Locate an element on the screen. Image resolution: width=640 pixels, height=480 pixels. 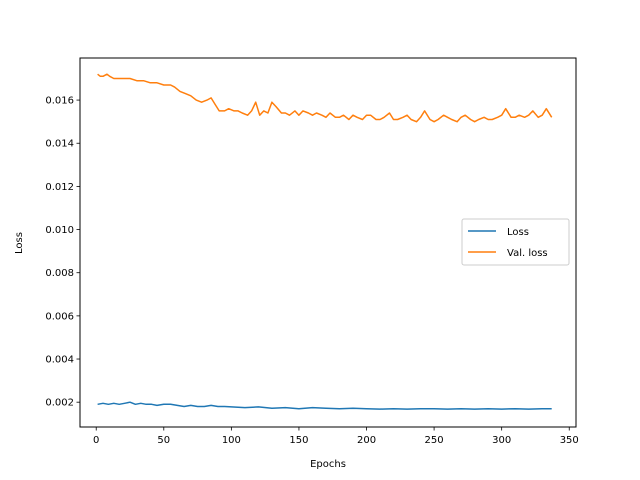
series-line-val-loss is located at coordinates (325, 98).